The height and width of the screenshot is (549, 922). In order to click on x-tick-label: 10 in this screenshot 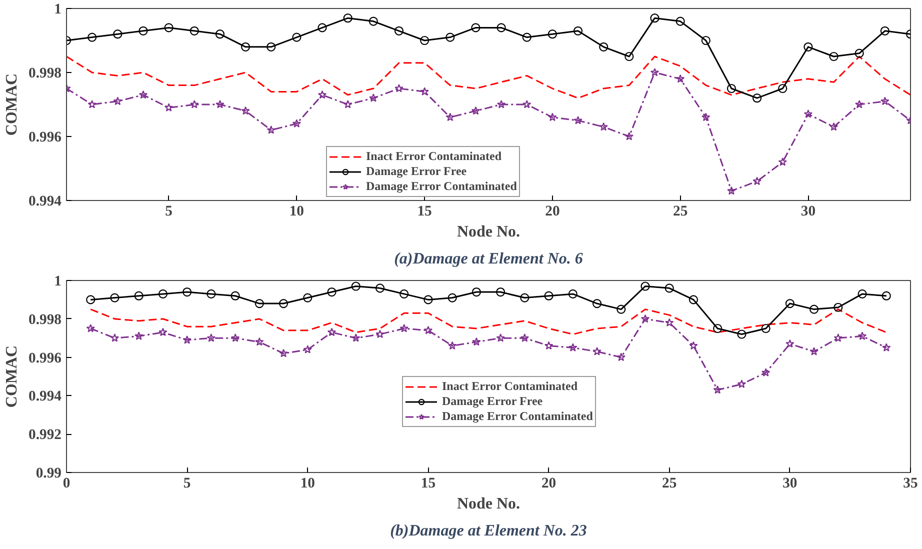, I will do `click(296, 212)`.